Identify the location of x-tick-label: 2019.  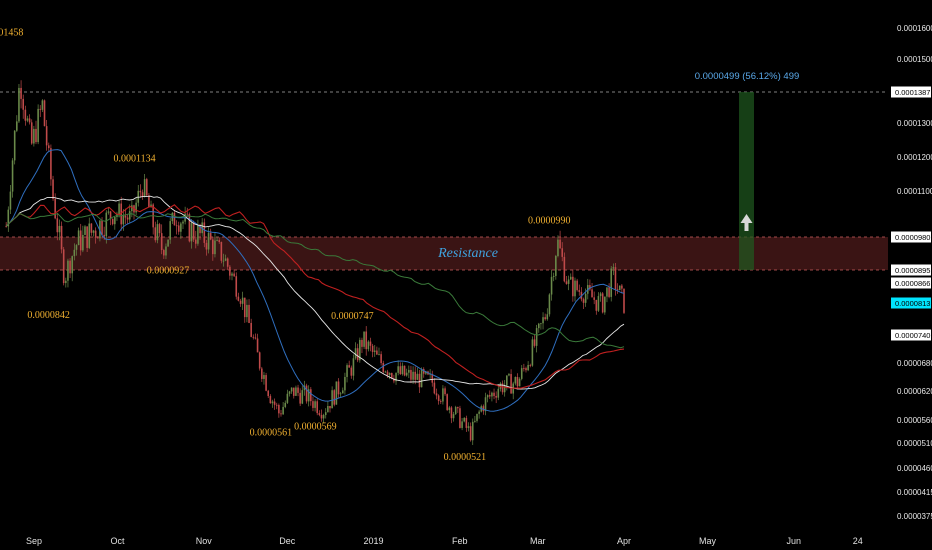
(374, 541).